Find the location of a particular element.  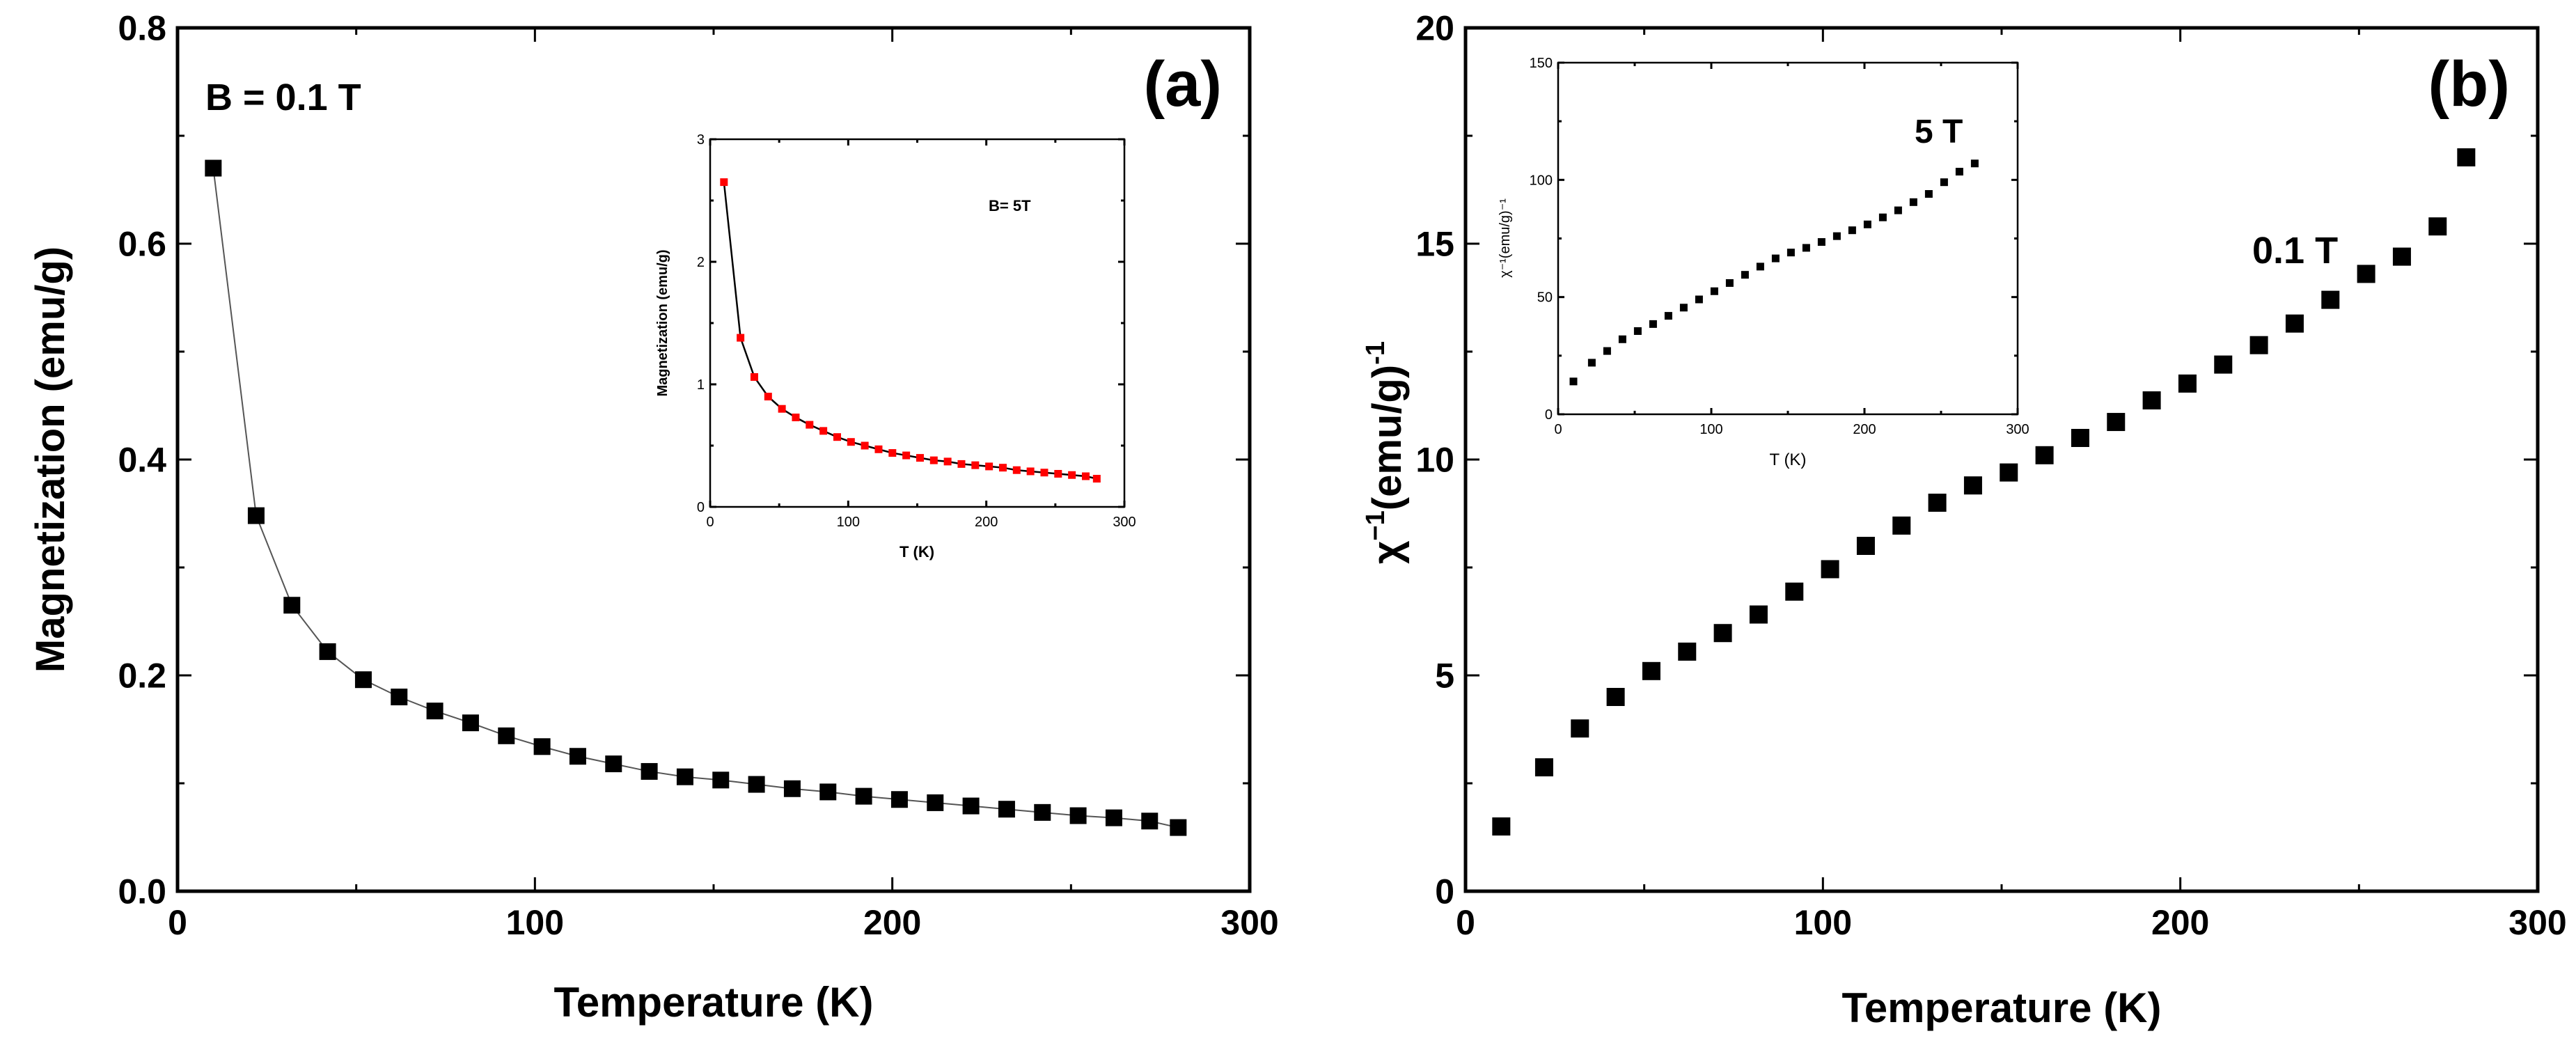

x-tick-label: 300 is located at coordinates (2017, 429).